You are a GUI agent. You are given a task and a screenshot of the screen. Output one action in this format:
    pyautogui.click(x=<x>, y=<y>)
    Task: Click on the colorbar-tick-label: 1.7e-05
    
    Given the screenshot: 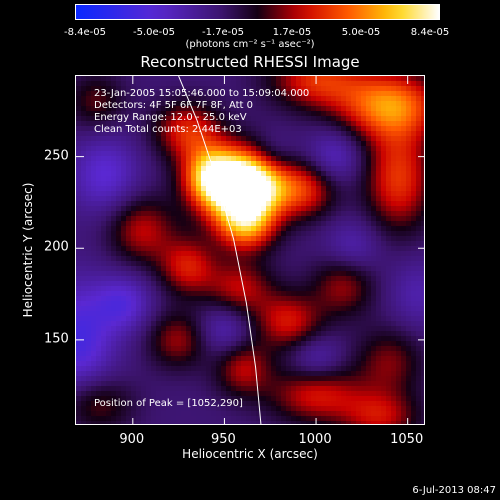 What is the action you would take?
    pyautogui.click(x=292, y=32)
    